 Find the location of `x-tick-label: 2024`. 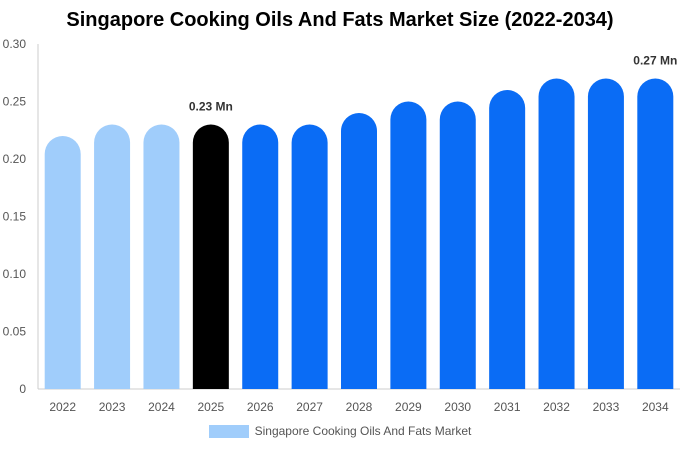

x-tick-label: 2024 is located at coordinates (161, 407).